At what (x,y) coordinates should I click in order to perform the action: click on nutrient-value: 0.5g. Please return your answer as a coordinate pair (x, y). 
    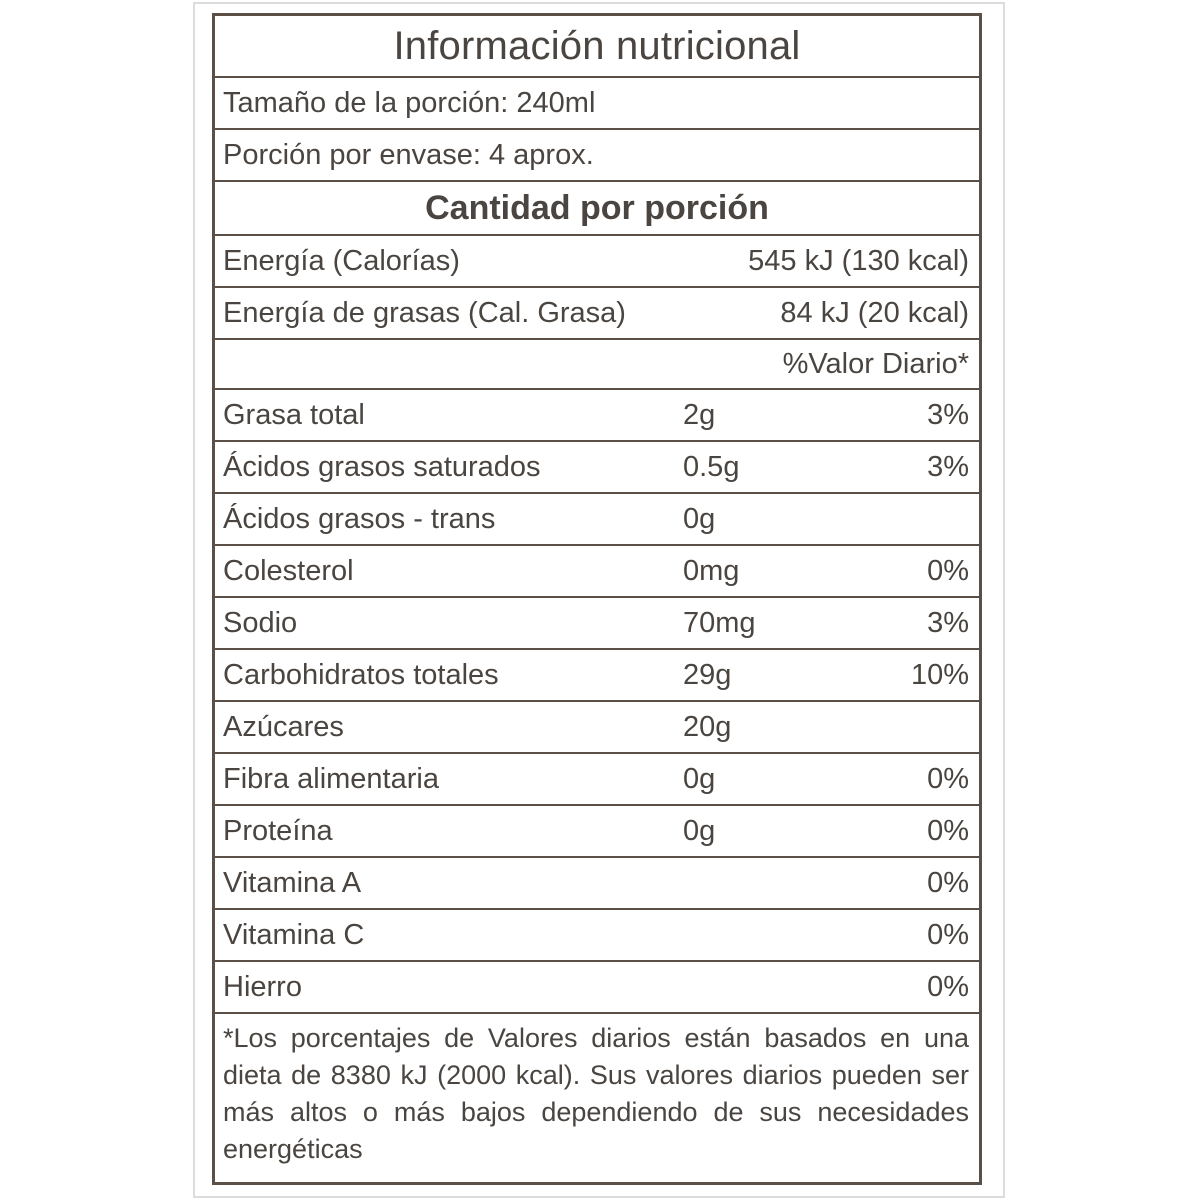
    Looking at the image, I should click on (711, 466).